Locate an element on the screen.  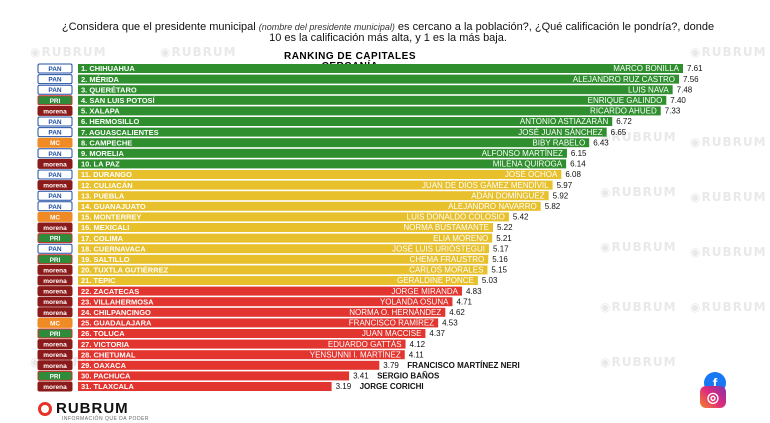
logo-ring-icon is located at coordinates (45, 408).